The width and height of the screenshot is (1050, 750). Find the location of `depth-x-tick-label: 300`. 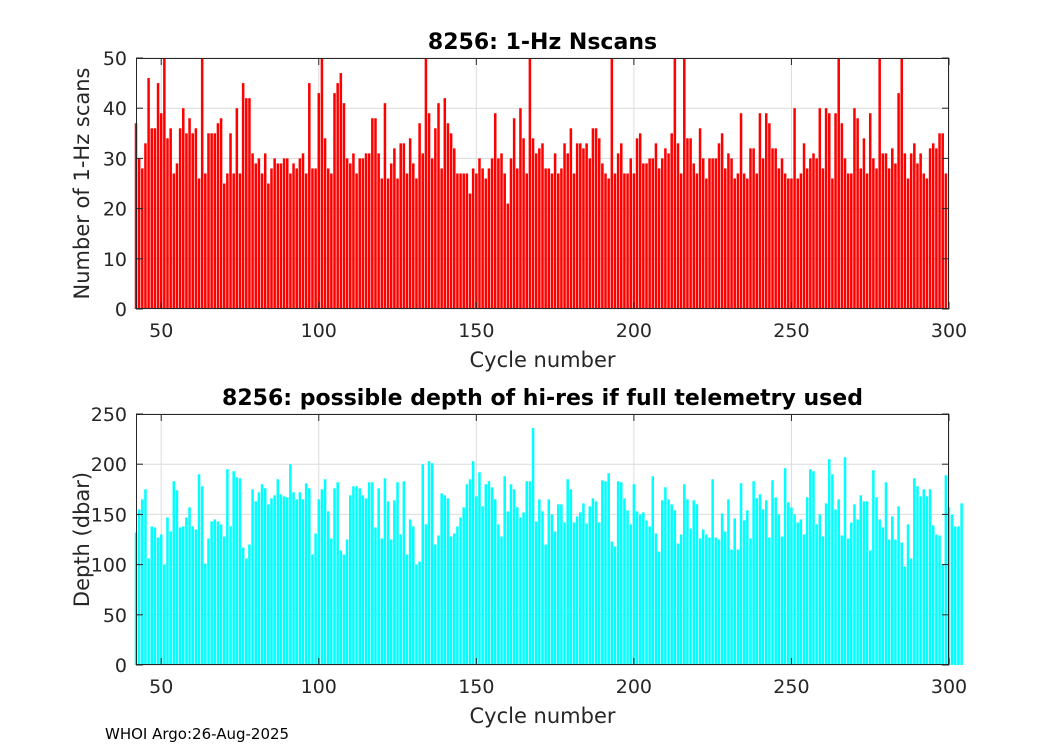

depth-x-tick-label: 300 is located at coordinates (949, 687).